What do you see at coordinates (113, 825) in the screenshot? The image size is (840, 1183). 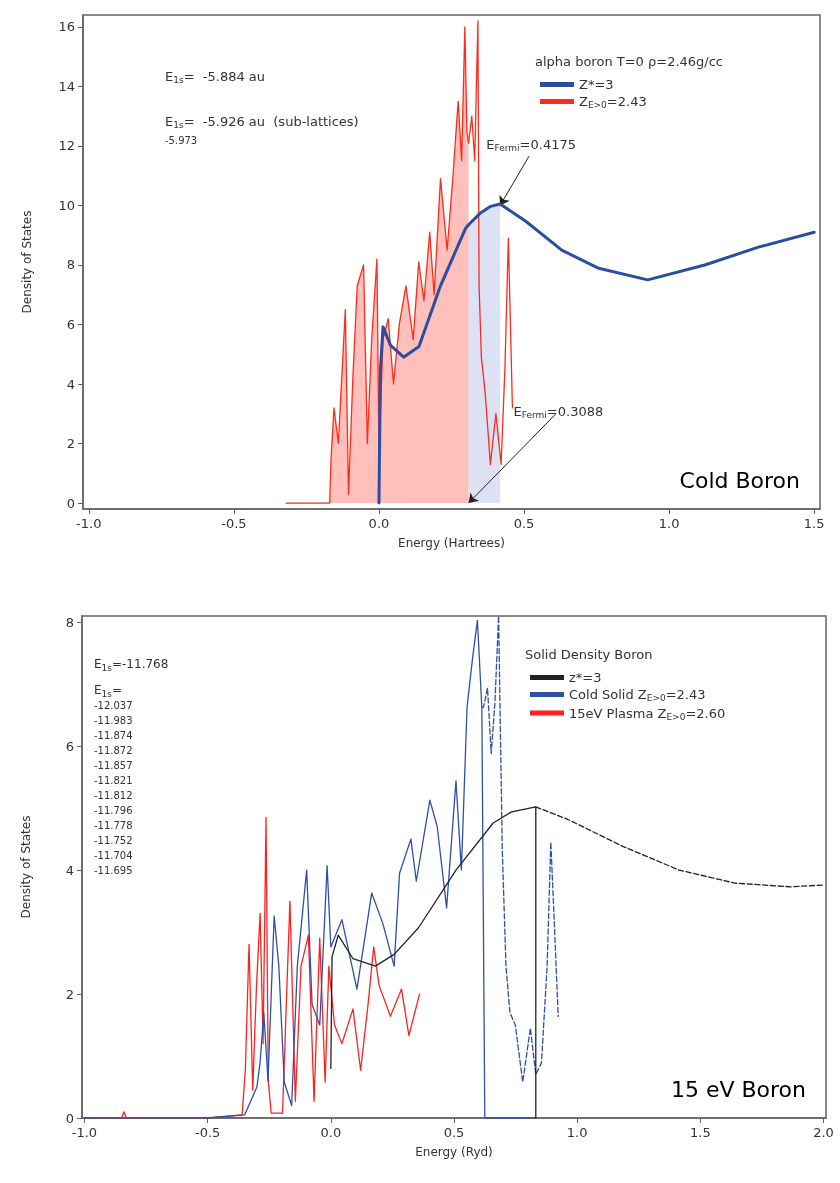 I see `annotation: -11.778` at bounding box center [113, 825].